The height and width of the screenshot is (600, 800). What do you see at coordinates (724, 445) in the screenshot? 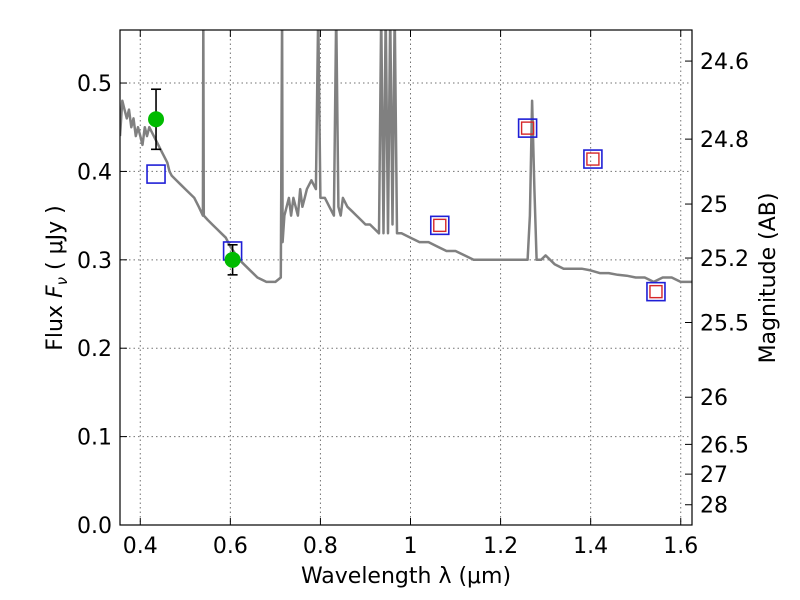
I see `y2-tick-label: 26.5` at bounding box center [724, 445].